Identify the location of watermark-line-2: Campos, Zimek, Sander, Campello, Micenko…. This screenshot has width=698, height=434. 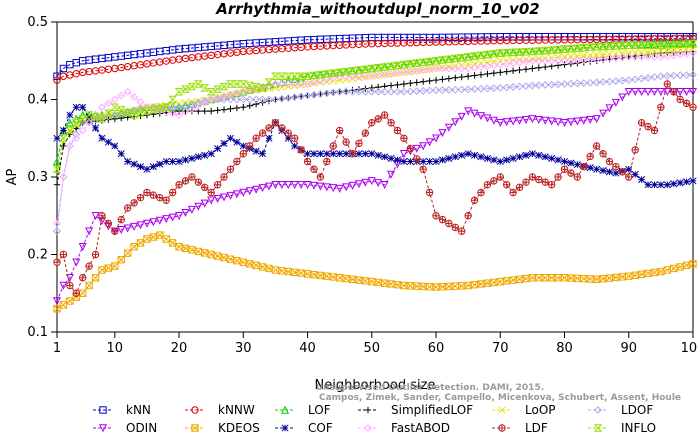
(500, 398).